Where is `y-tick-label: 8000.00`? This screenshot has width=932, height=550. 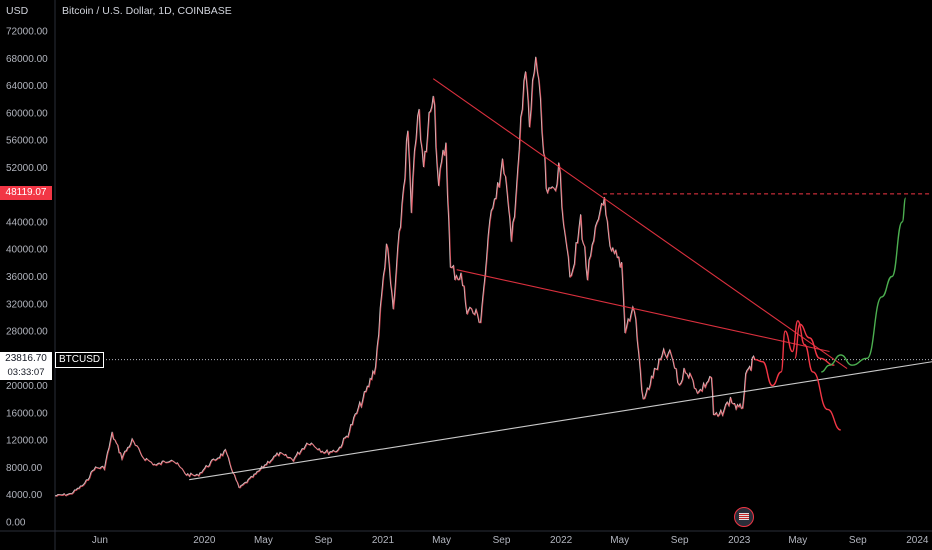
y-tick-label: 8000.00 is located at coordinates (24, 468).